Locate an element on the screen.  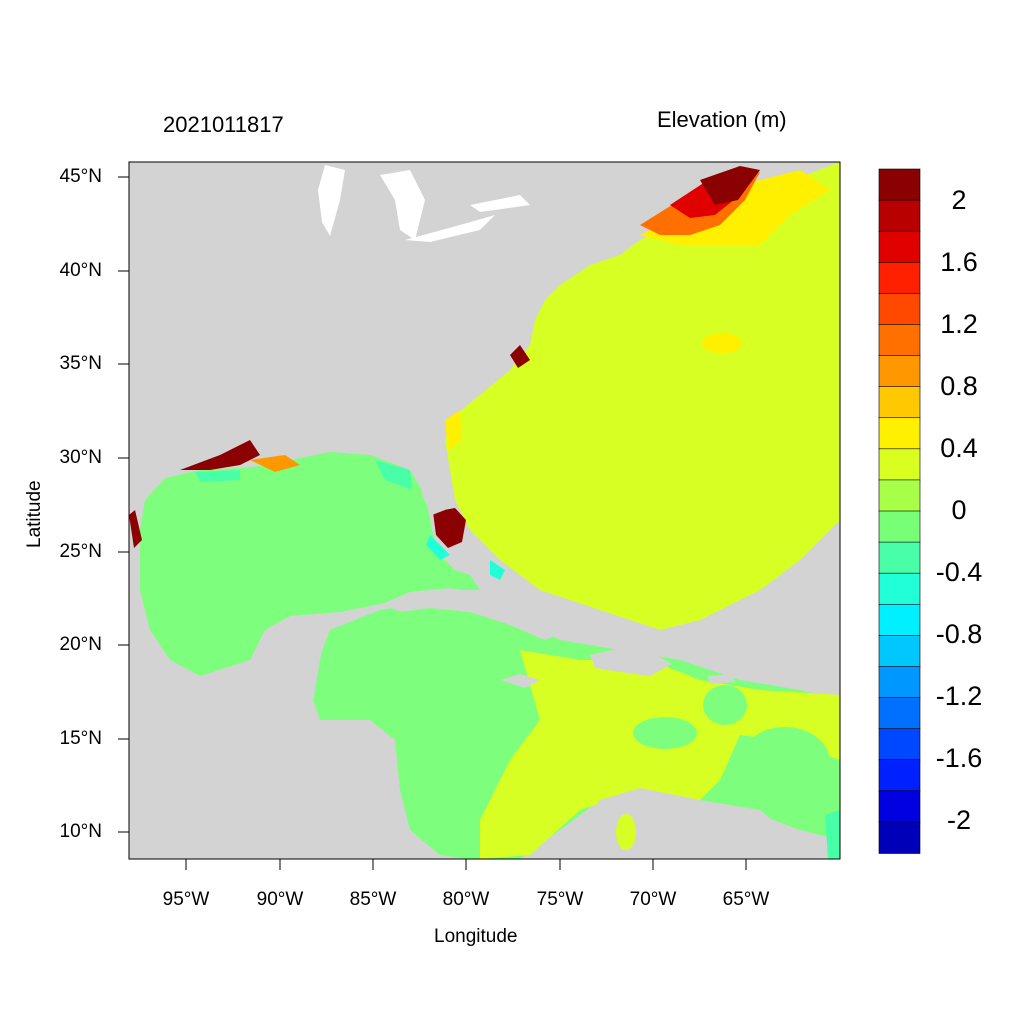
gulf-coast-surge is located at coordinates (220, 455).